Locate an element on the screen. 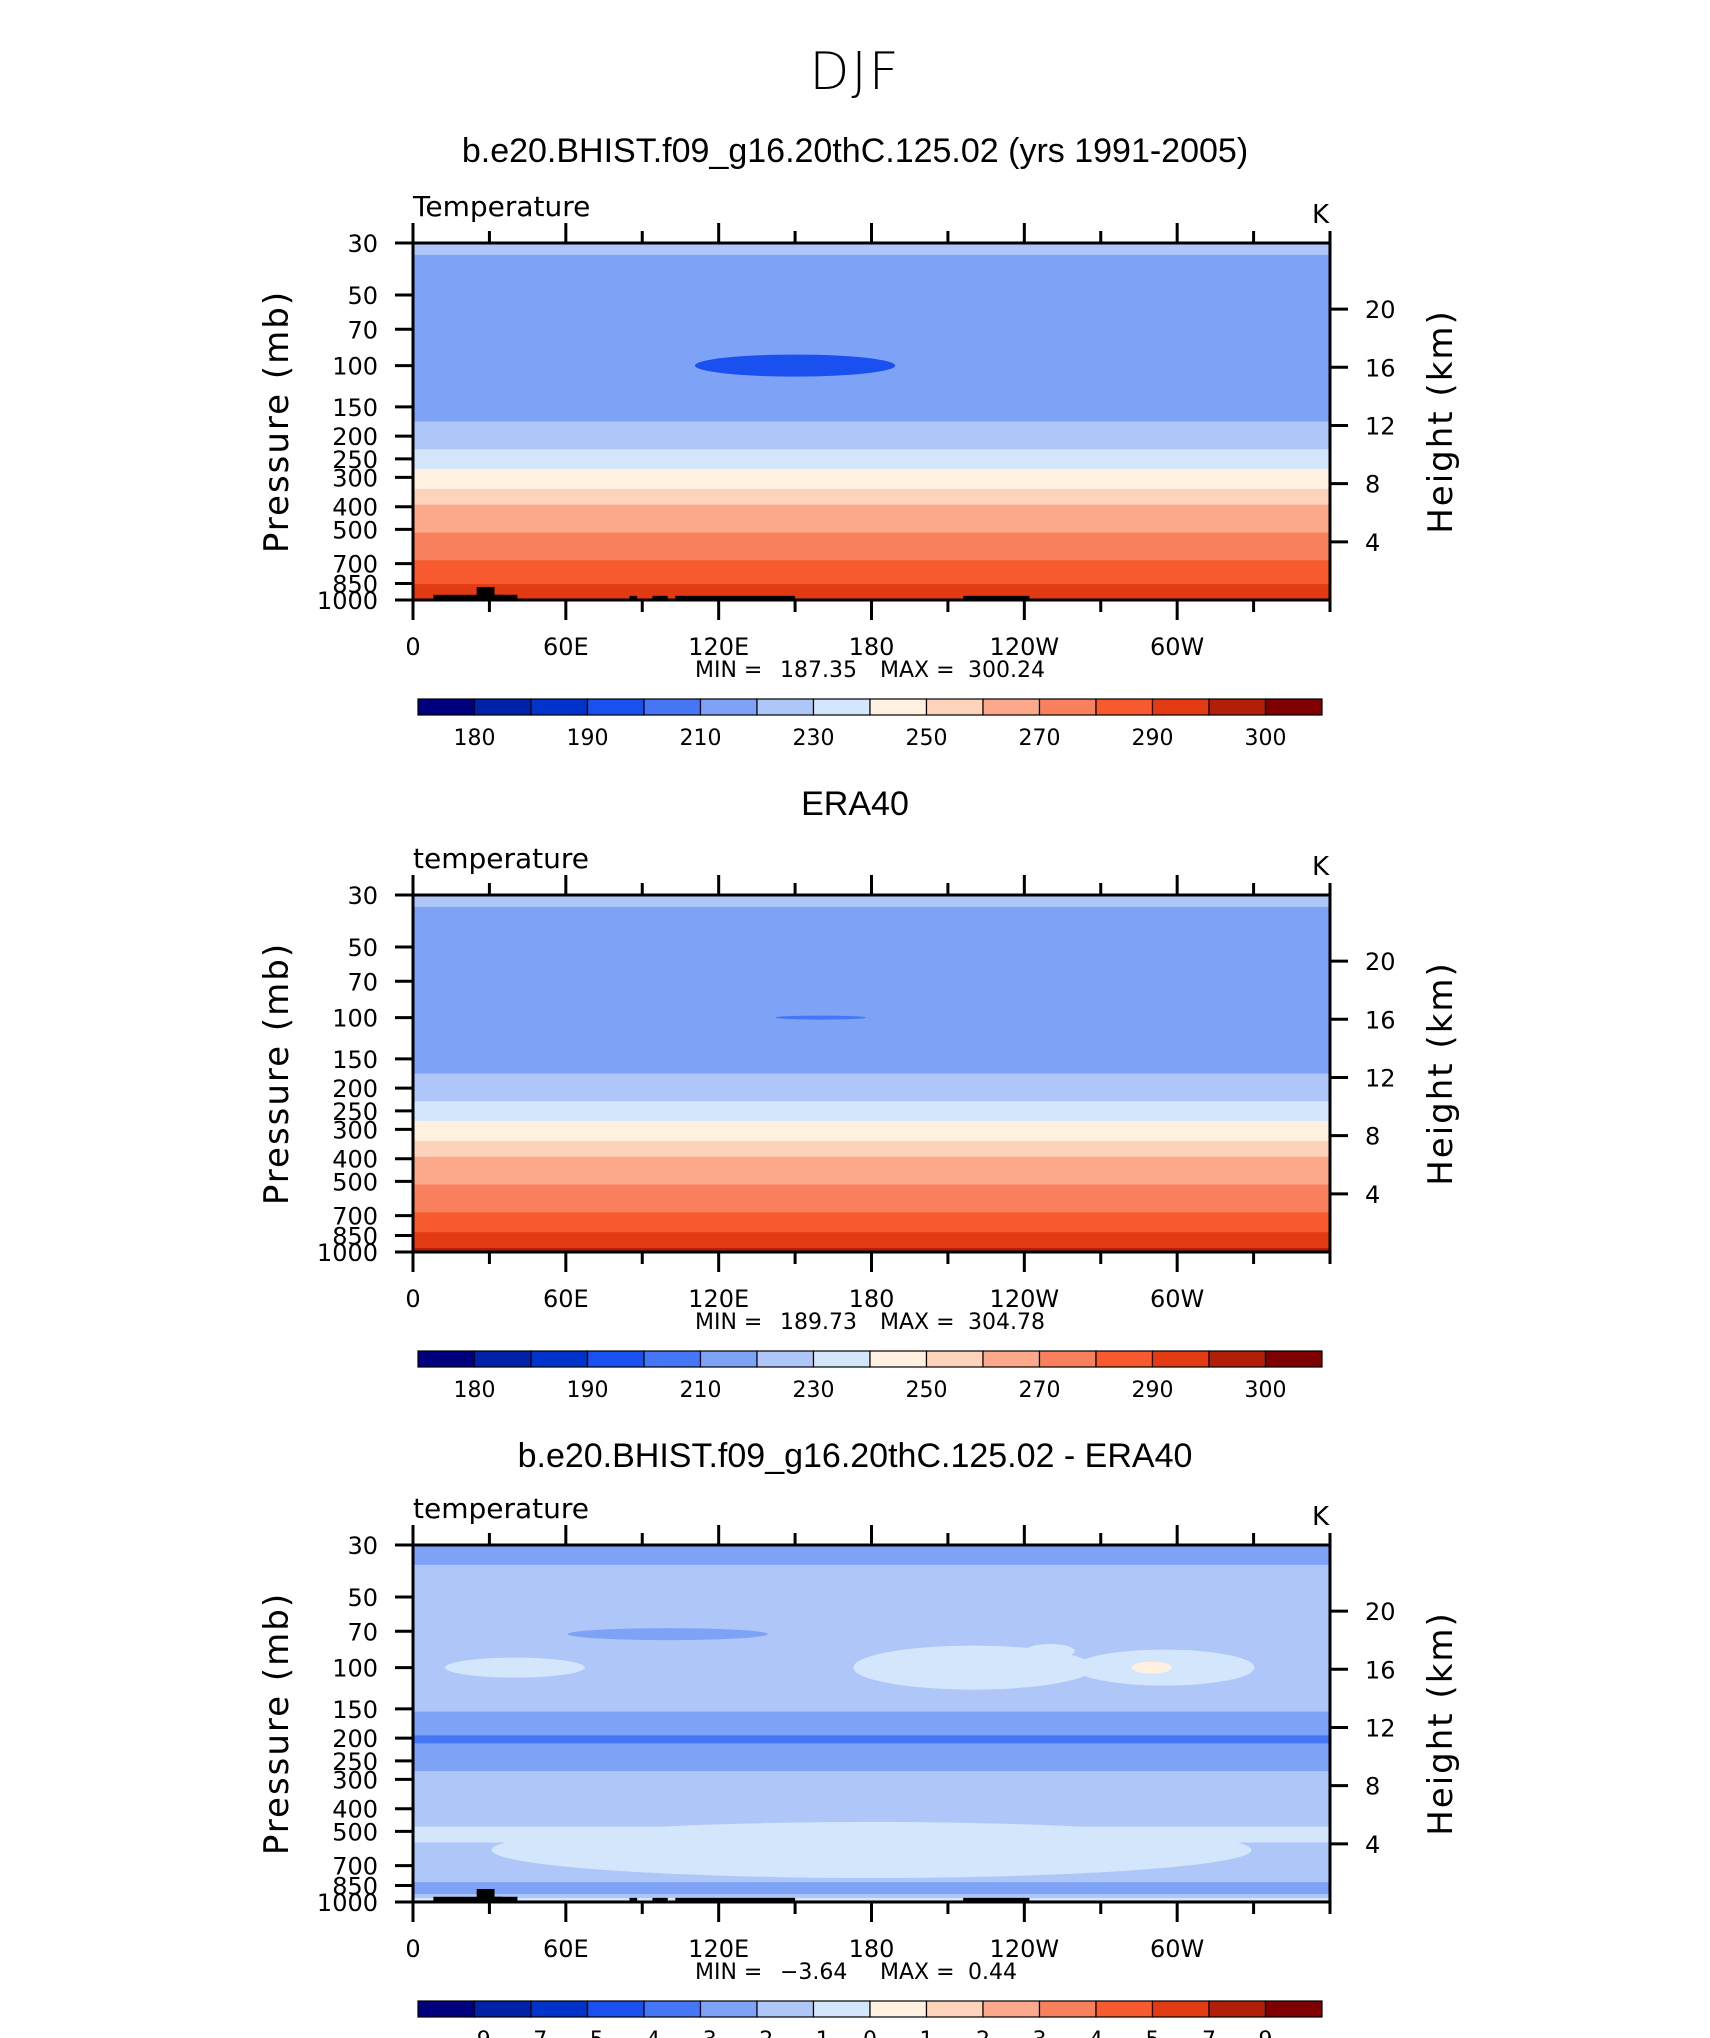 This screenshot has width=1710, height=2038. colorbar-label: 5 is located at coordinates (1153, 2033).